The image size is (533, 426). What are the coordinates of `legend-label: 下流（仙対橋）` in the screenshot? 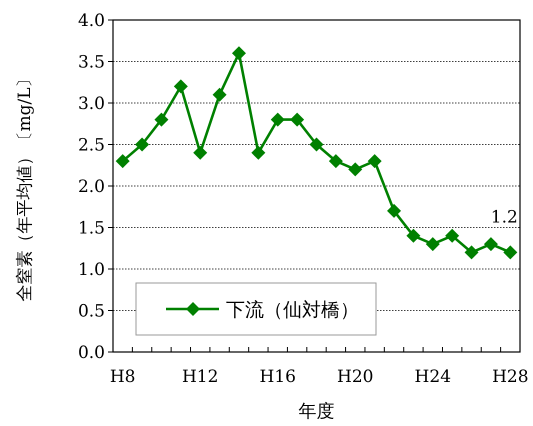 It's located at (292, 310).